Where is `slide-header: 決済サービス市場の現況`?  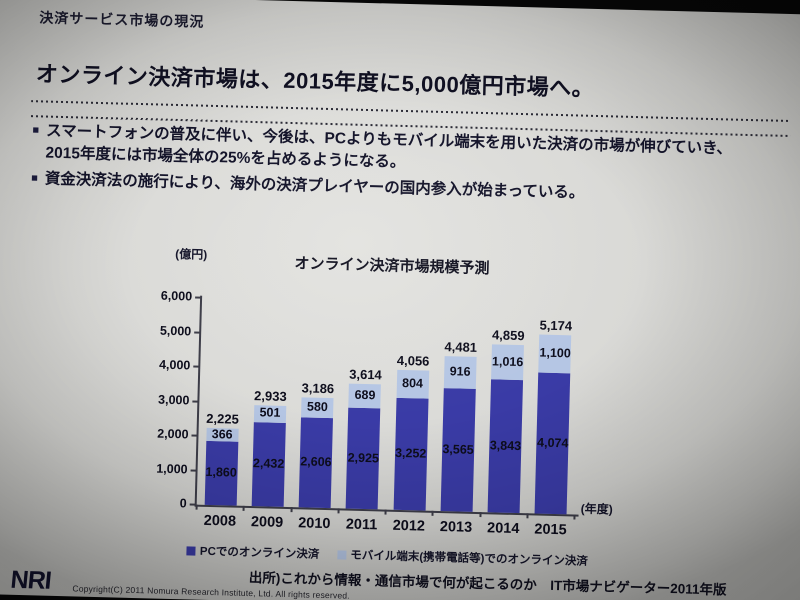 slide-header: 決済サービス市場の現況 is located at coordinates (122, 19).